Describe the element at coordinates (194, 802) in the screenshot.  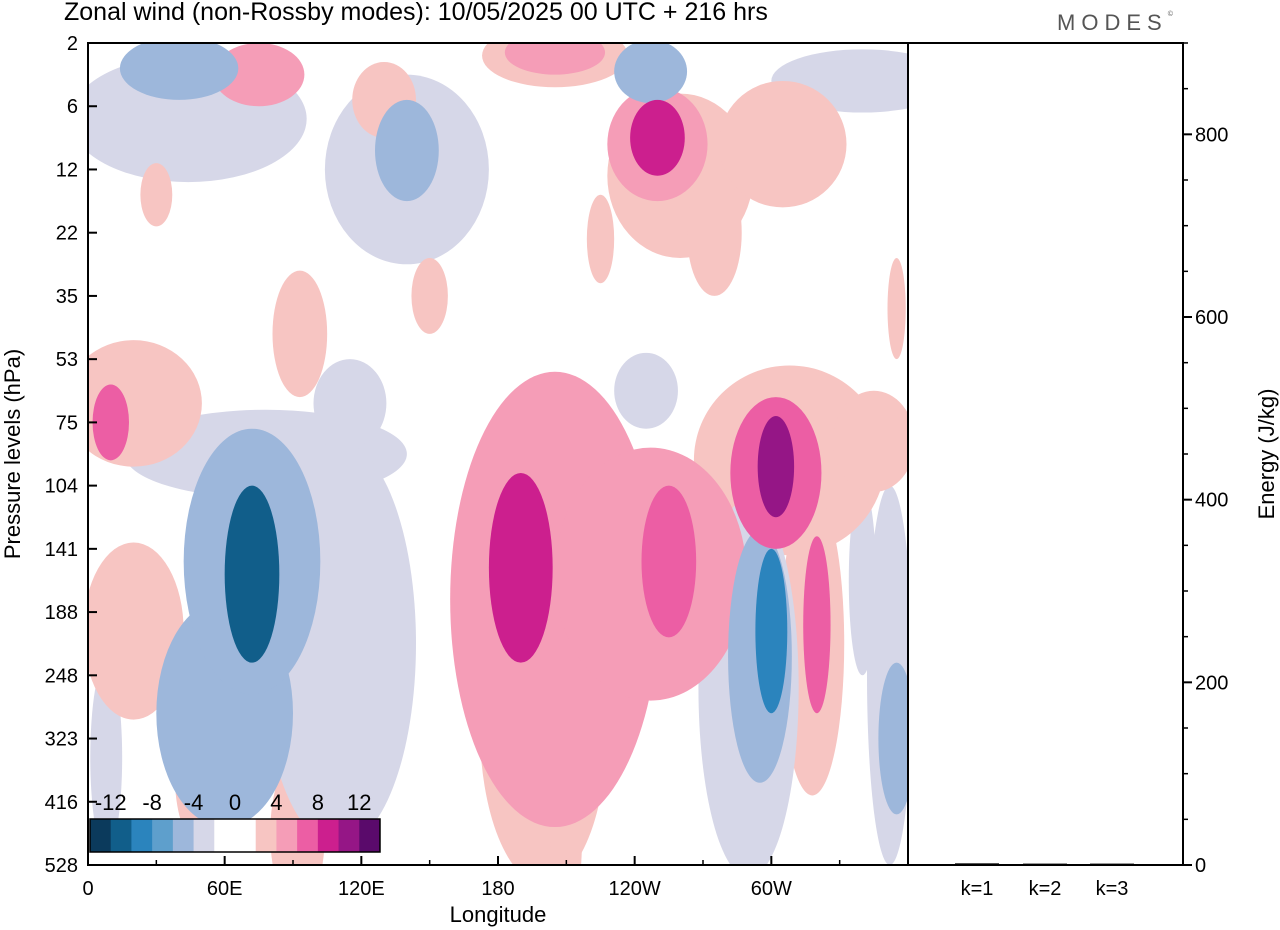
I see `colorbar-tick-label: -4` at that location.